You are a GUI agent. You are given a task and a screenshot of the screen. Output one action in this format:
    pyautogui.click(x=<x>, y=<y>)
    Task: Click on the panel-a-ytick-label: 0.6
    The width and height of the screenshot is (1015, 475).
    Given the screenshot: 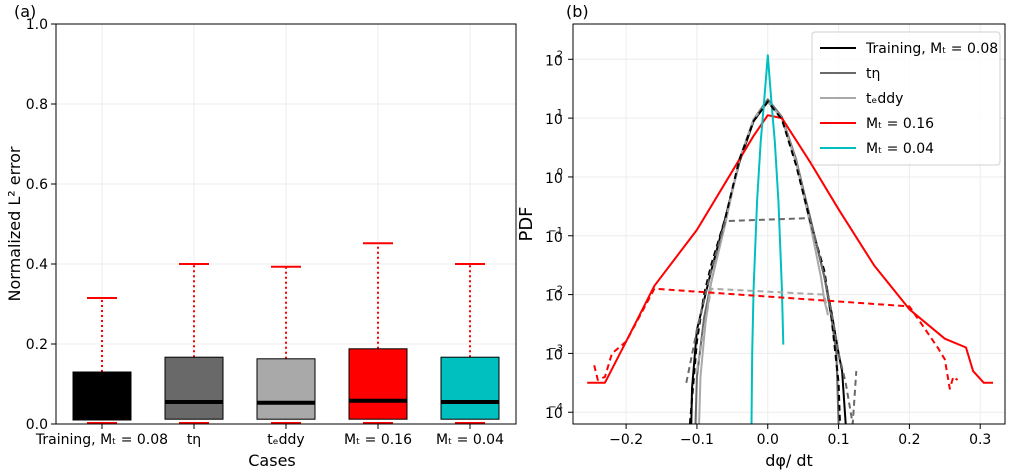 What is the action you would take?
    pyautogui.click(x=37, y=185)
    